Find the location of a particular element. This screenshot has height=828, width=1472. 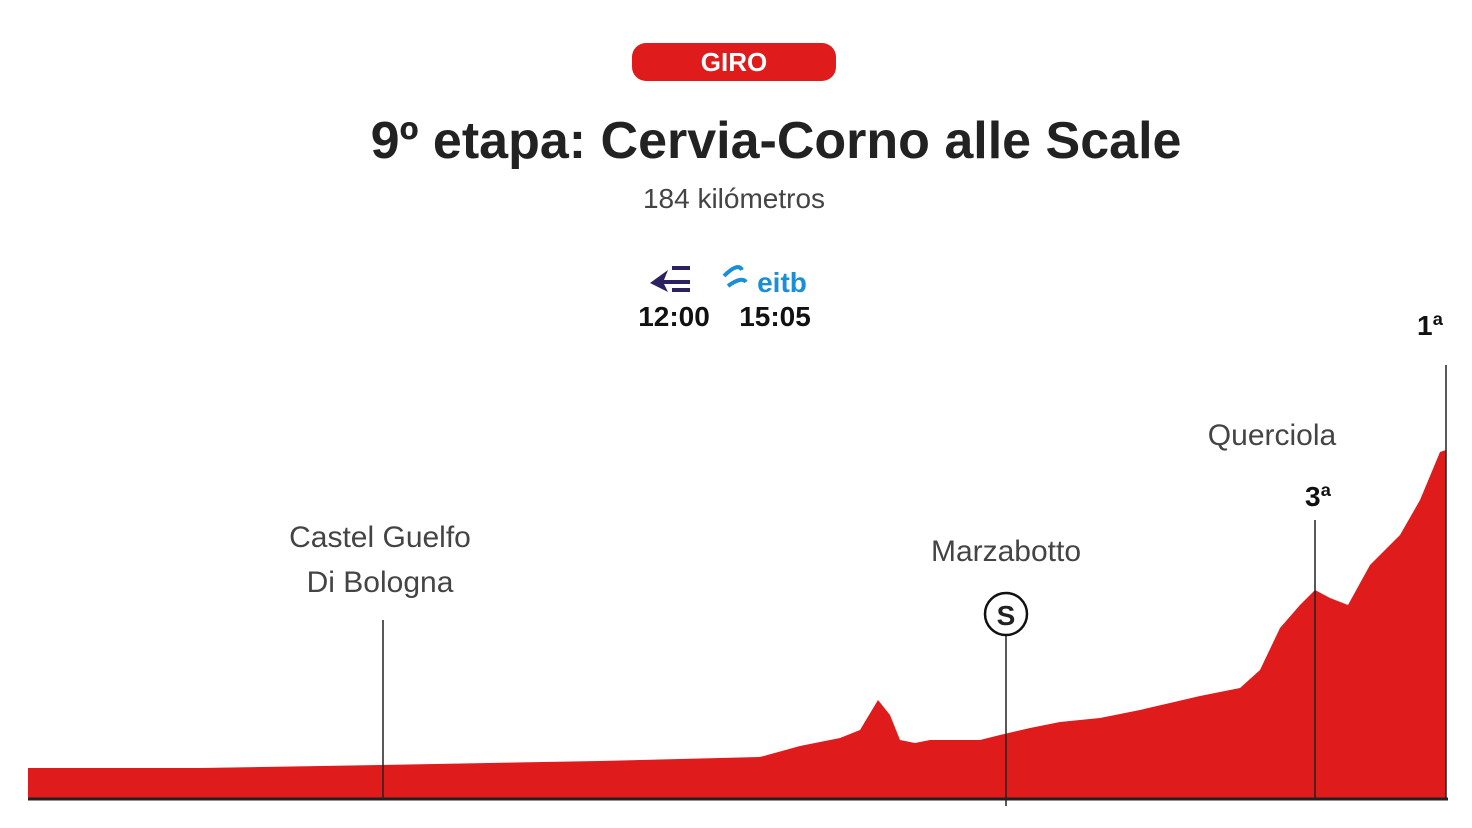

point-label: Di Bologna is located at coordinates (380, 582).